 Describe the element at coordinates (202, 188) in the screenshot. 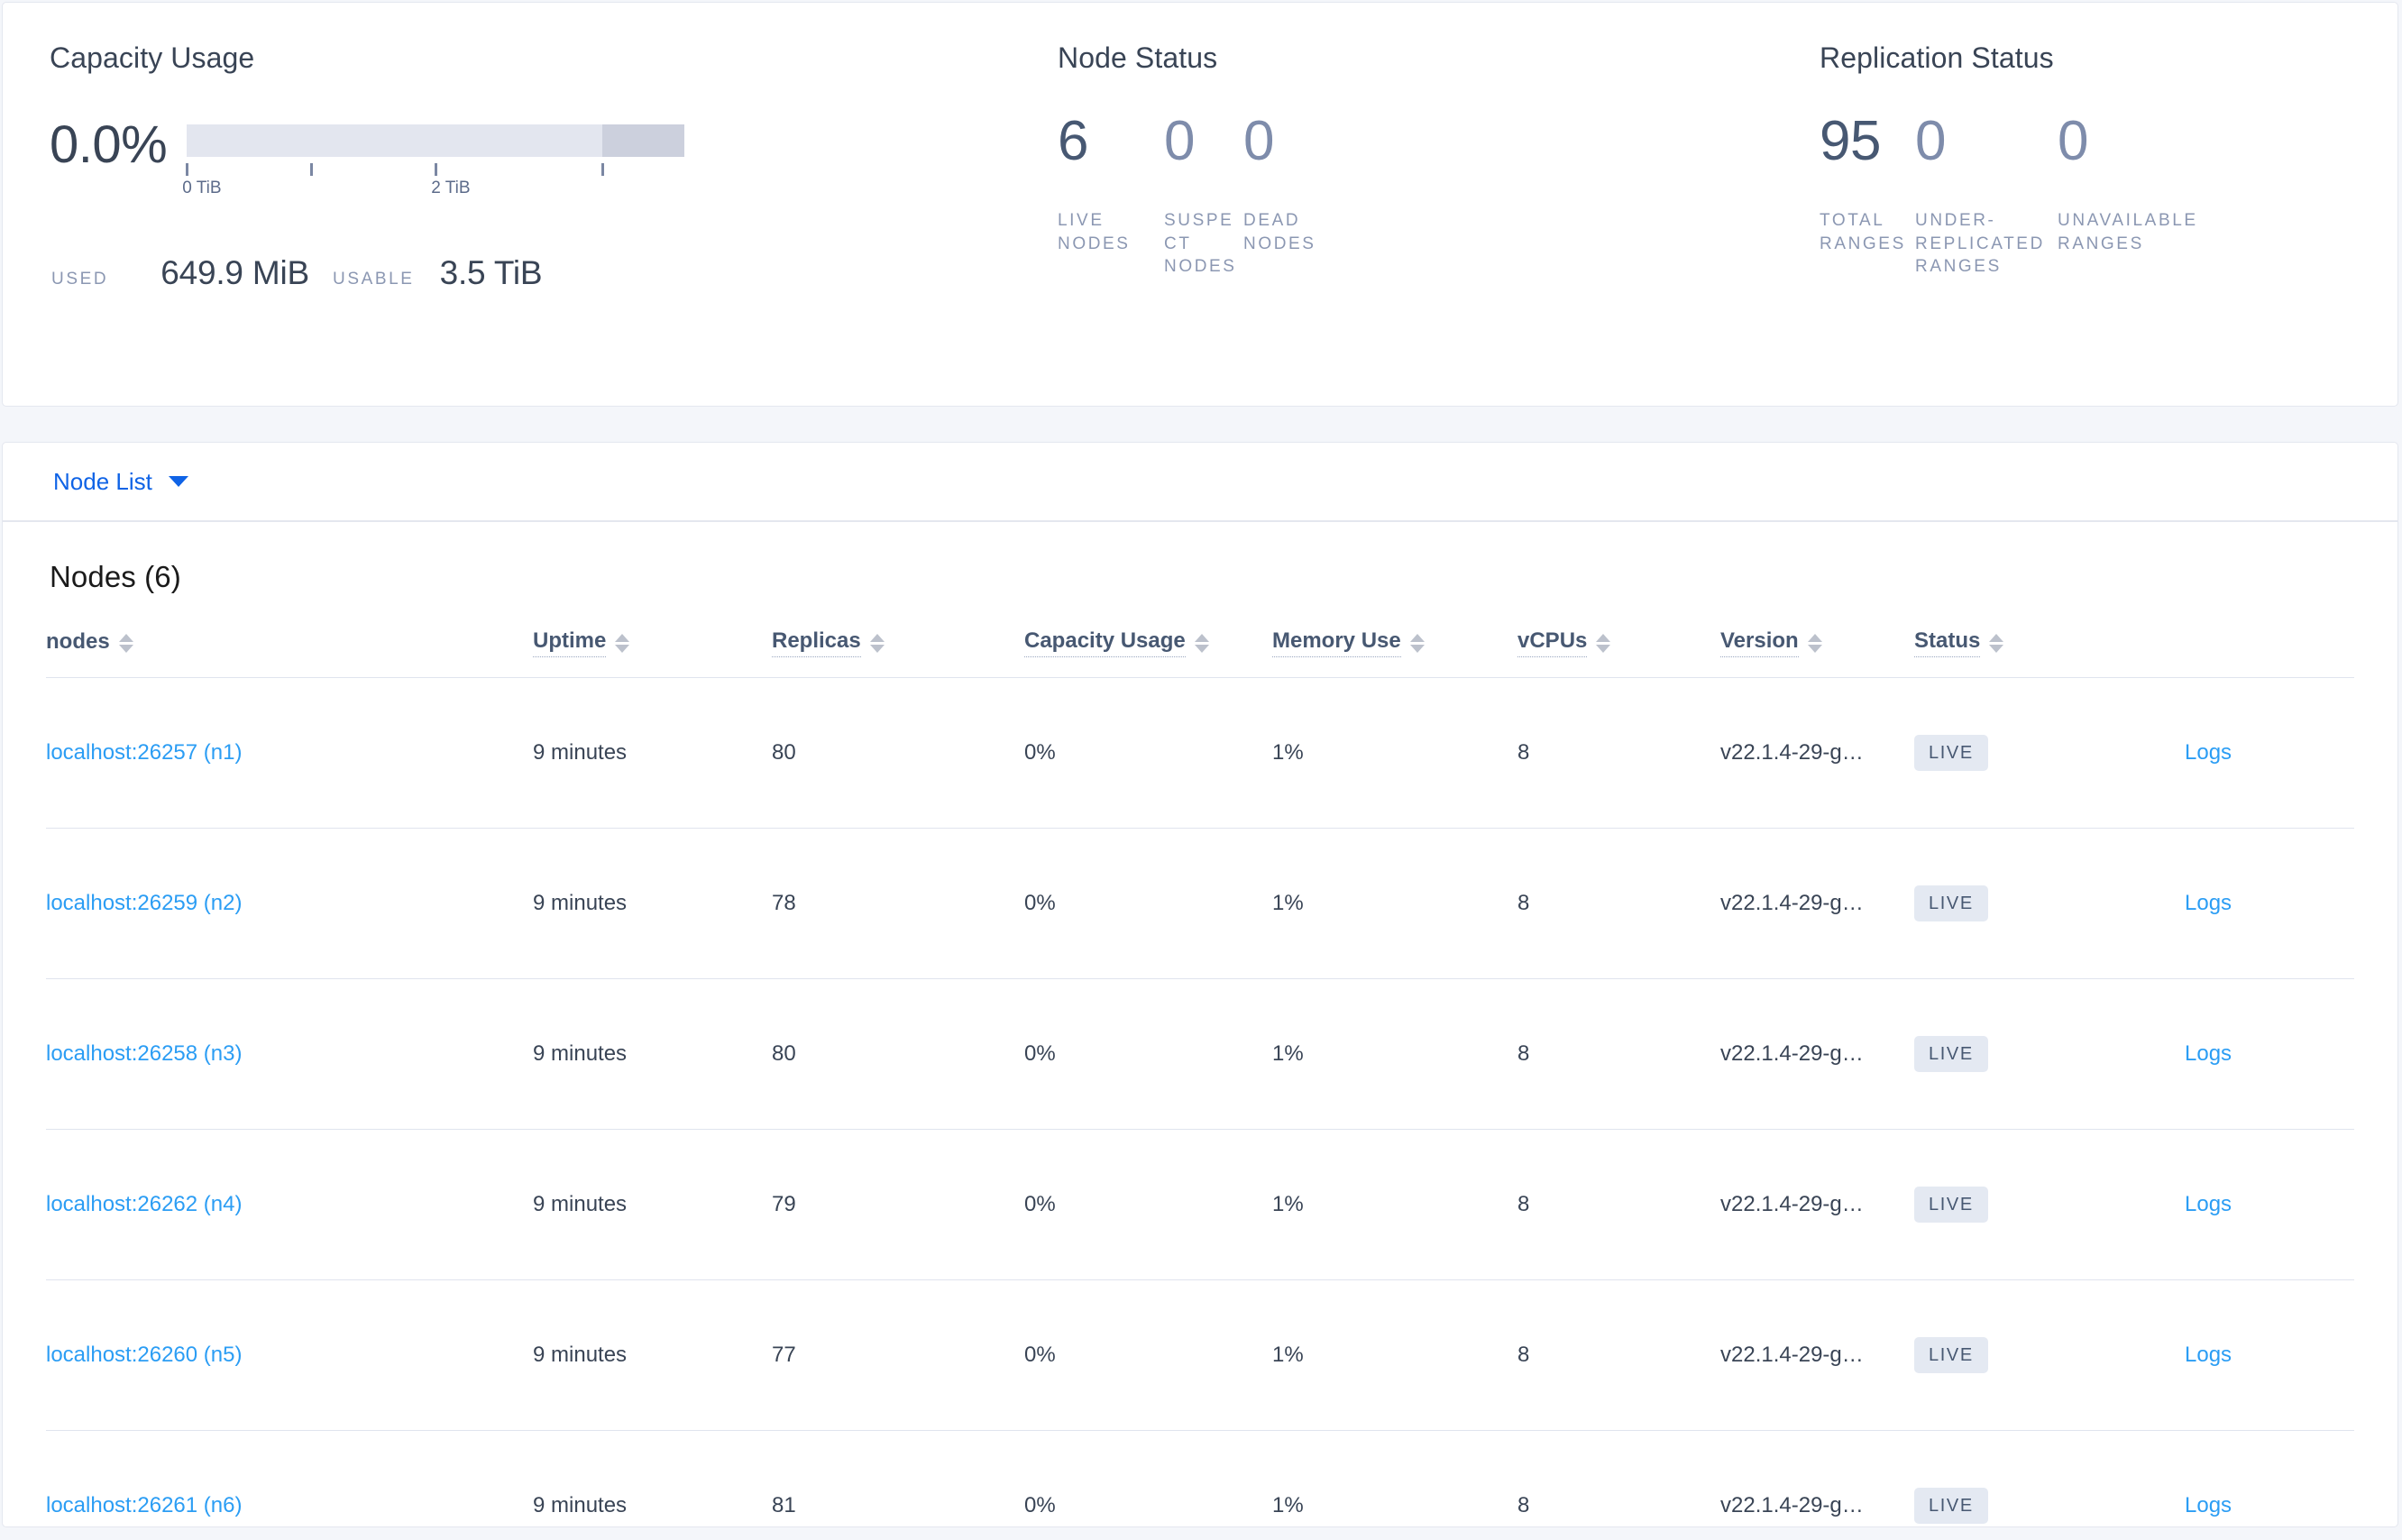

I see `capacity-axis-label-0: 0 TiB` at that location.